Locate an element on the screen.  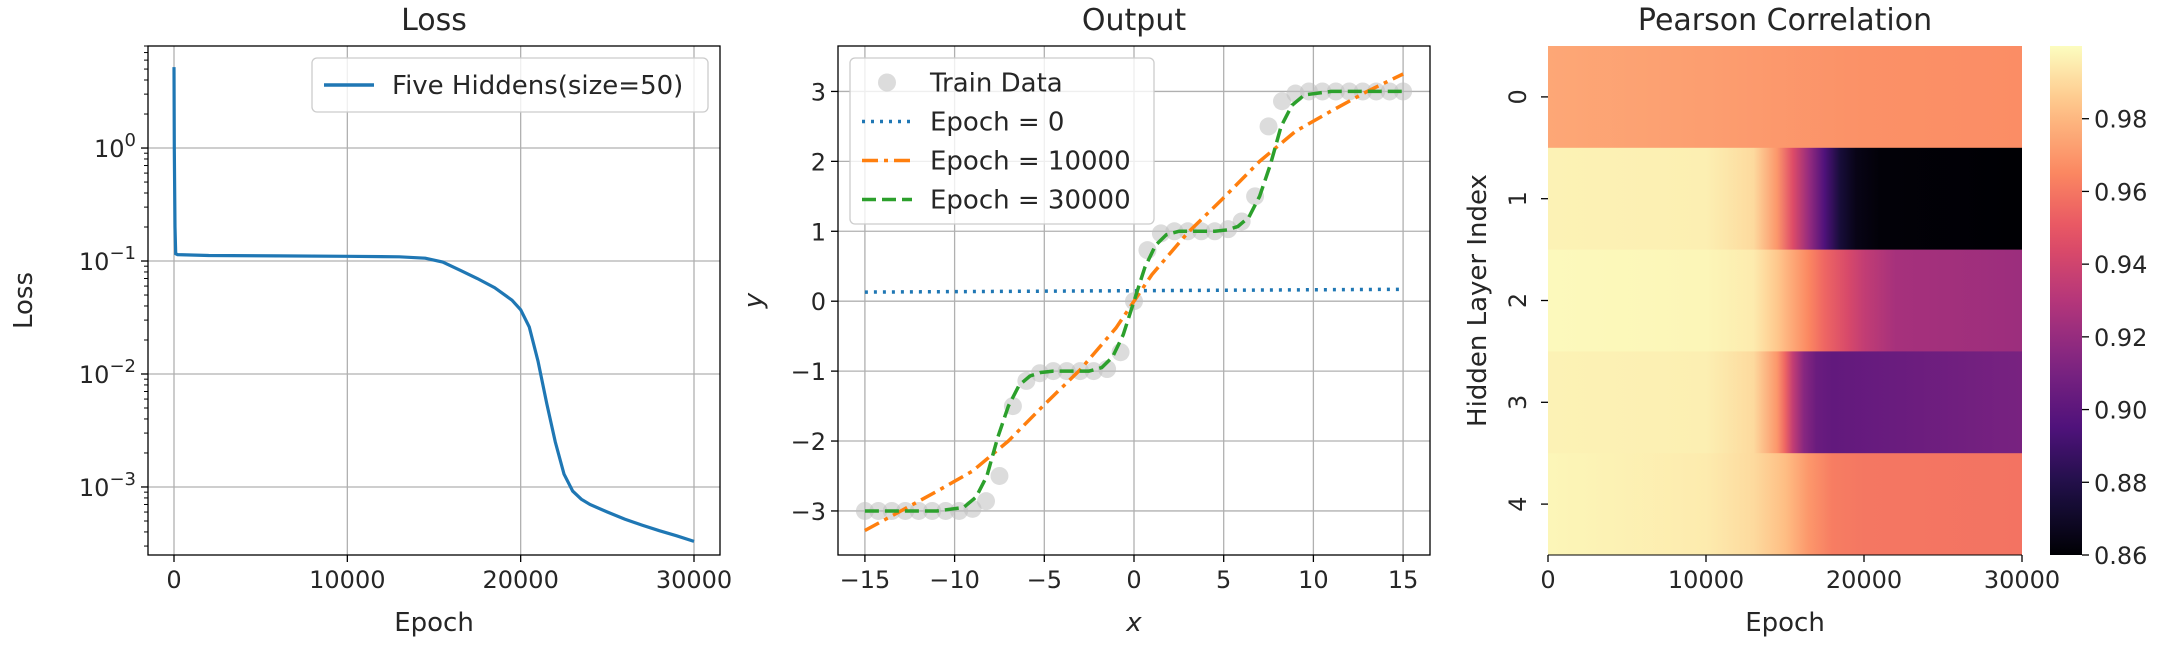
y-tick-label: 10⁻³ is located at coordinates (107, 485).